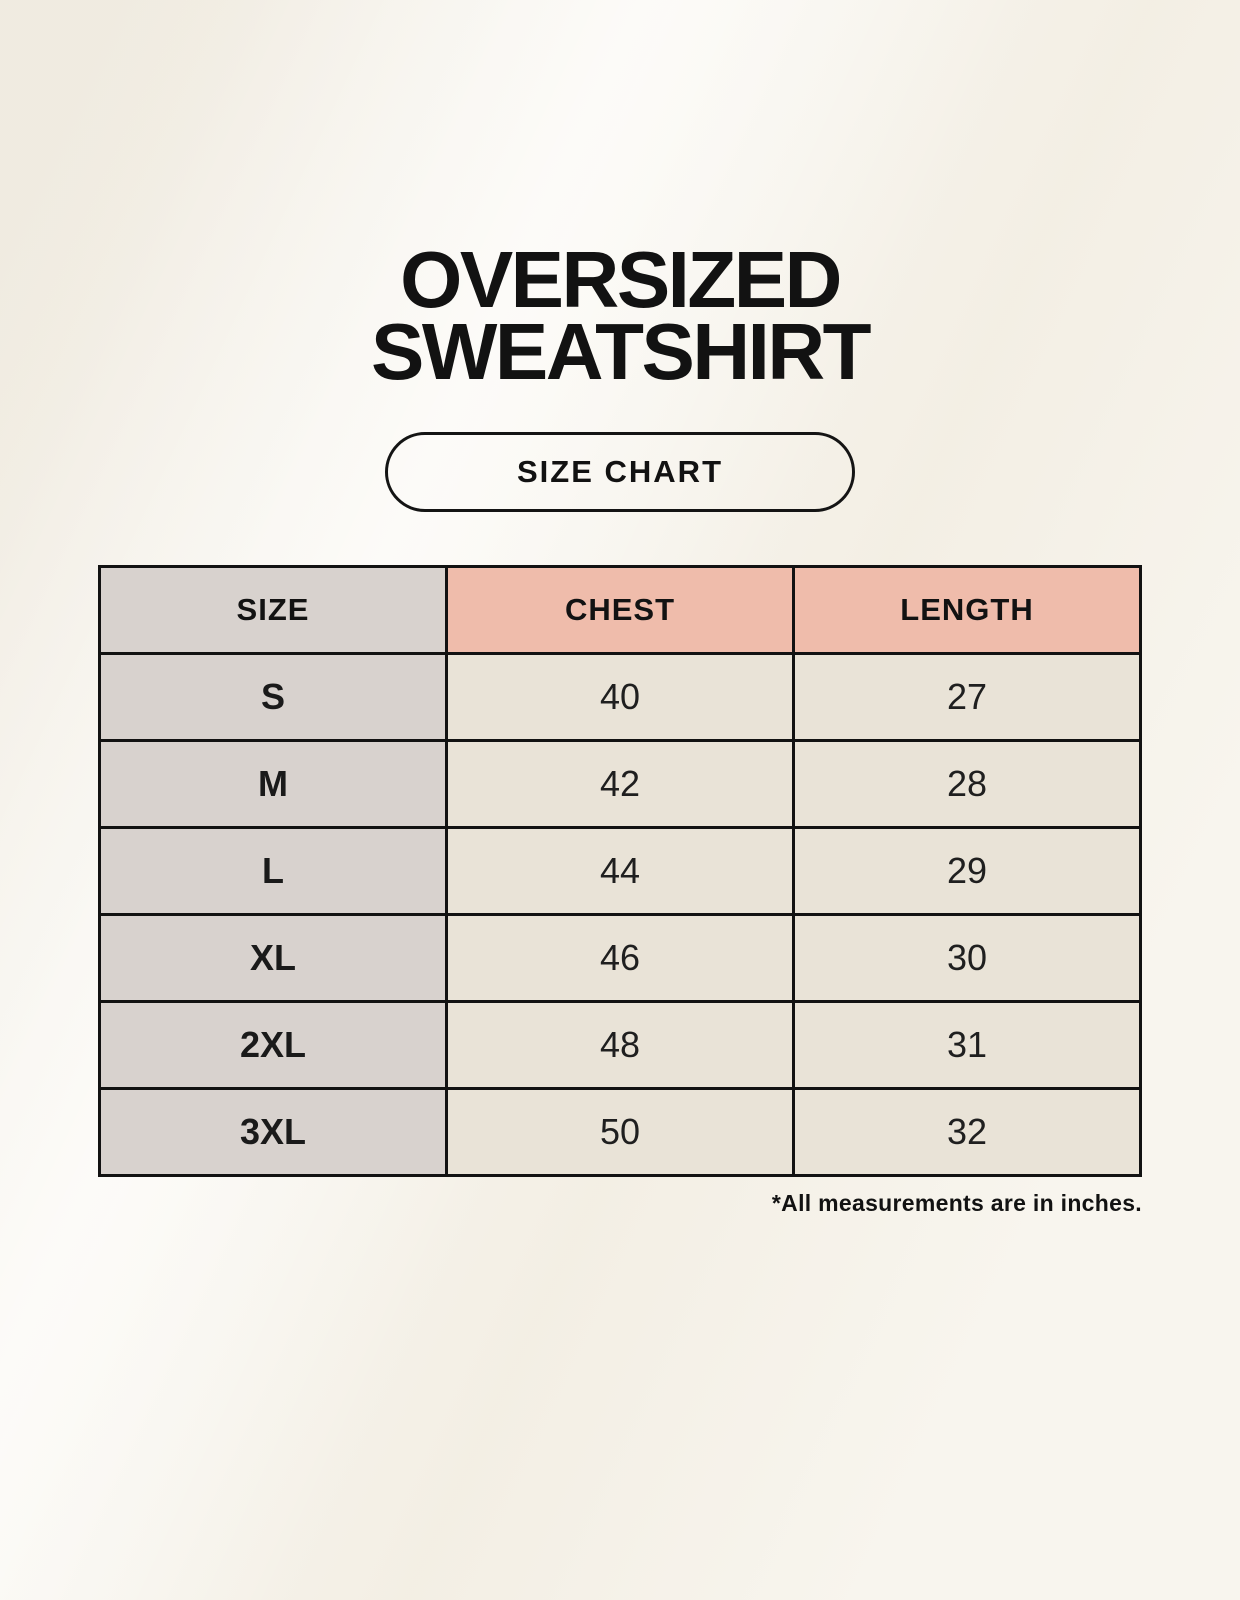  Describe the element at coordinates (967, 784) in the screenshot. I see `length-value-cell: 28` at that location.